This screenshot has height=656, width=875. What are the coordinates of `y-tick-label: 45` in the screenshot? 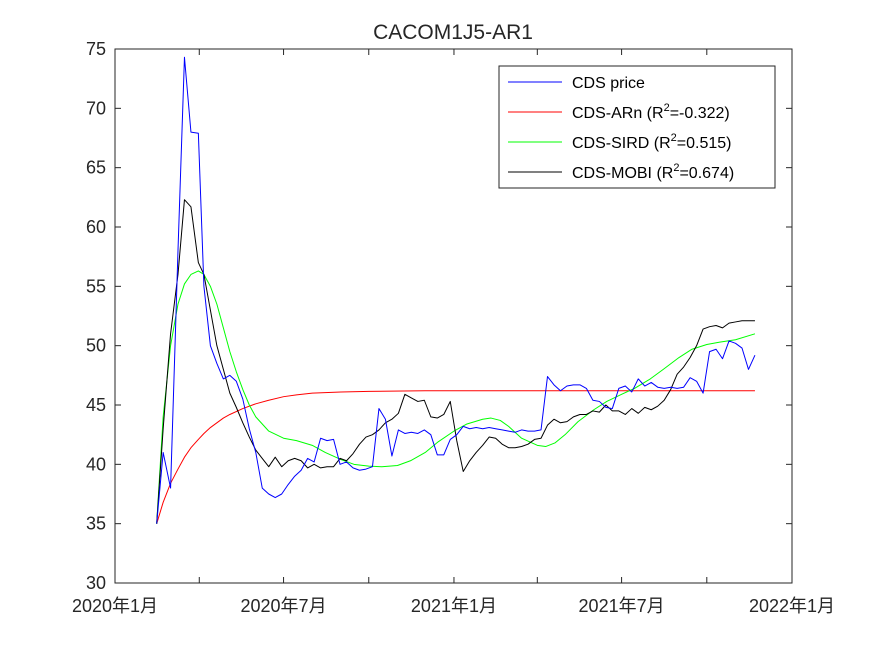 It's located at (96, 405).